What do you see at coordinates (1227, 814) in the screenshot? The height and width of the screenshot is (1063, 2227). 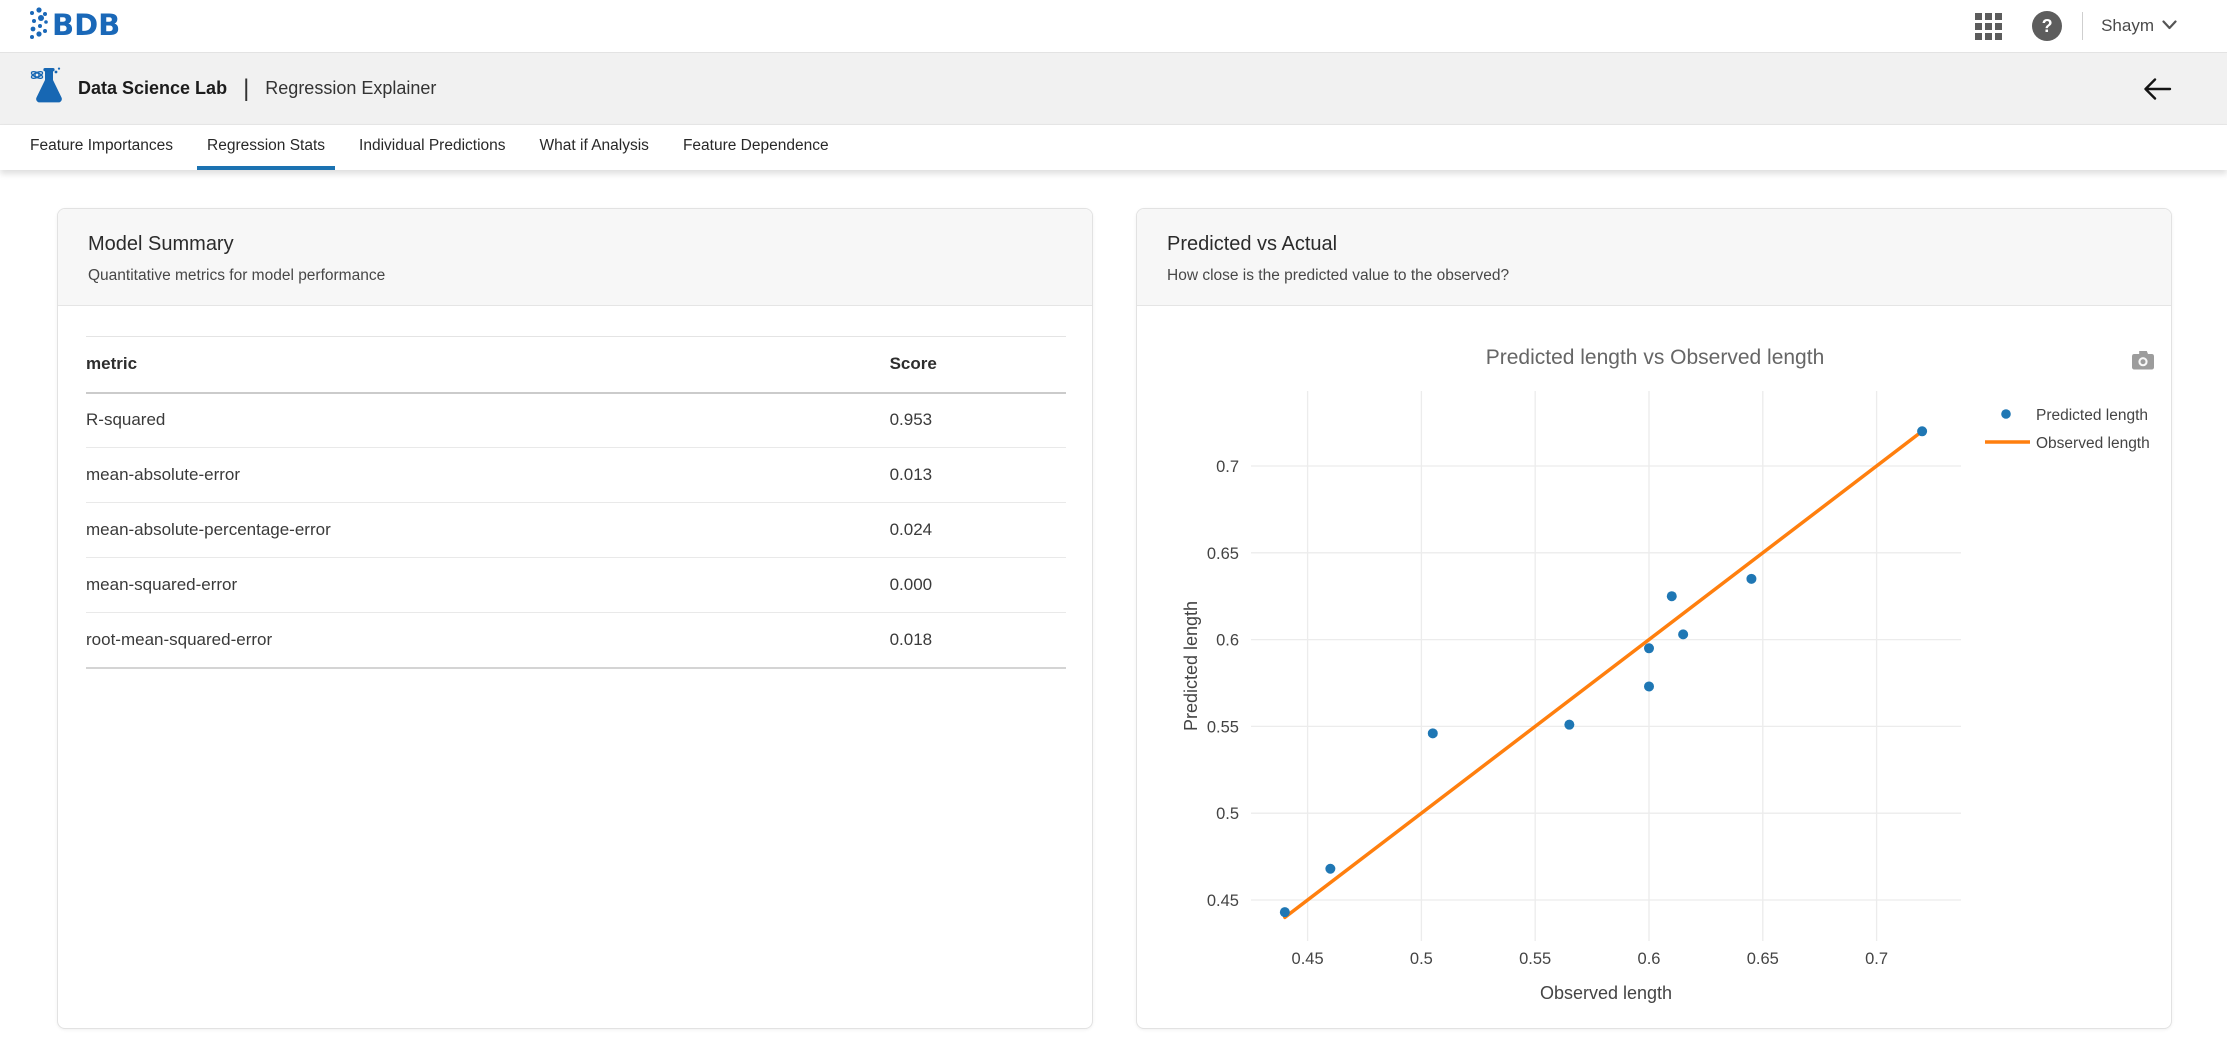 I see `y-tick-label: 0.5` at bounding box center [1227, 814].